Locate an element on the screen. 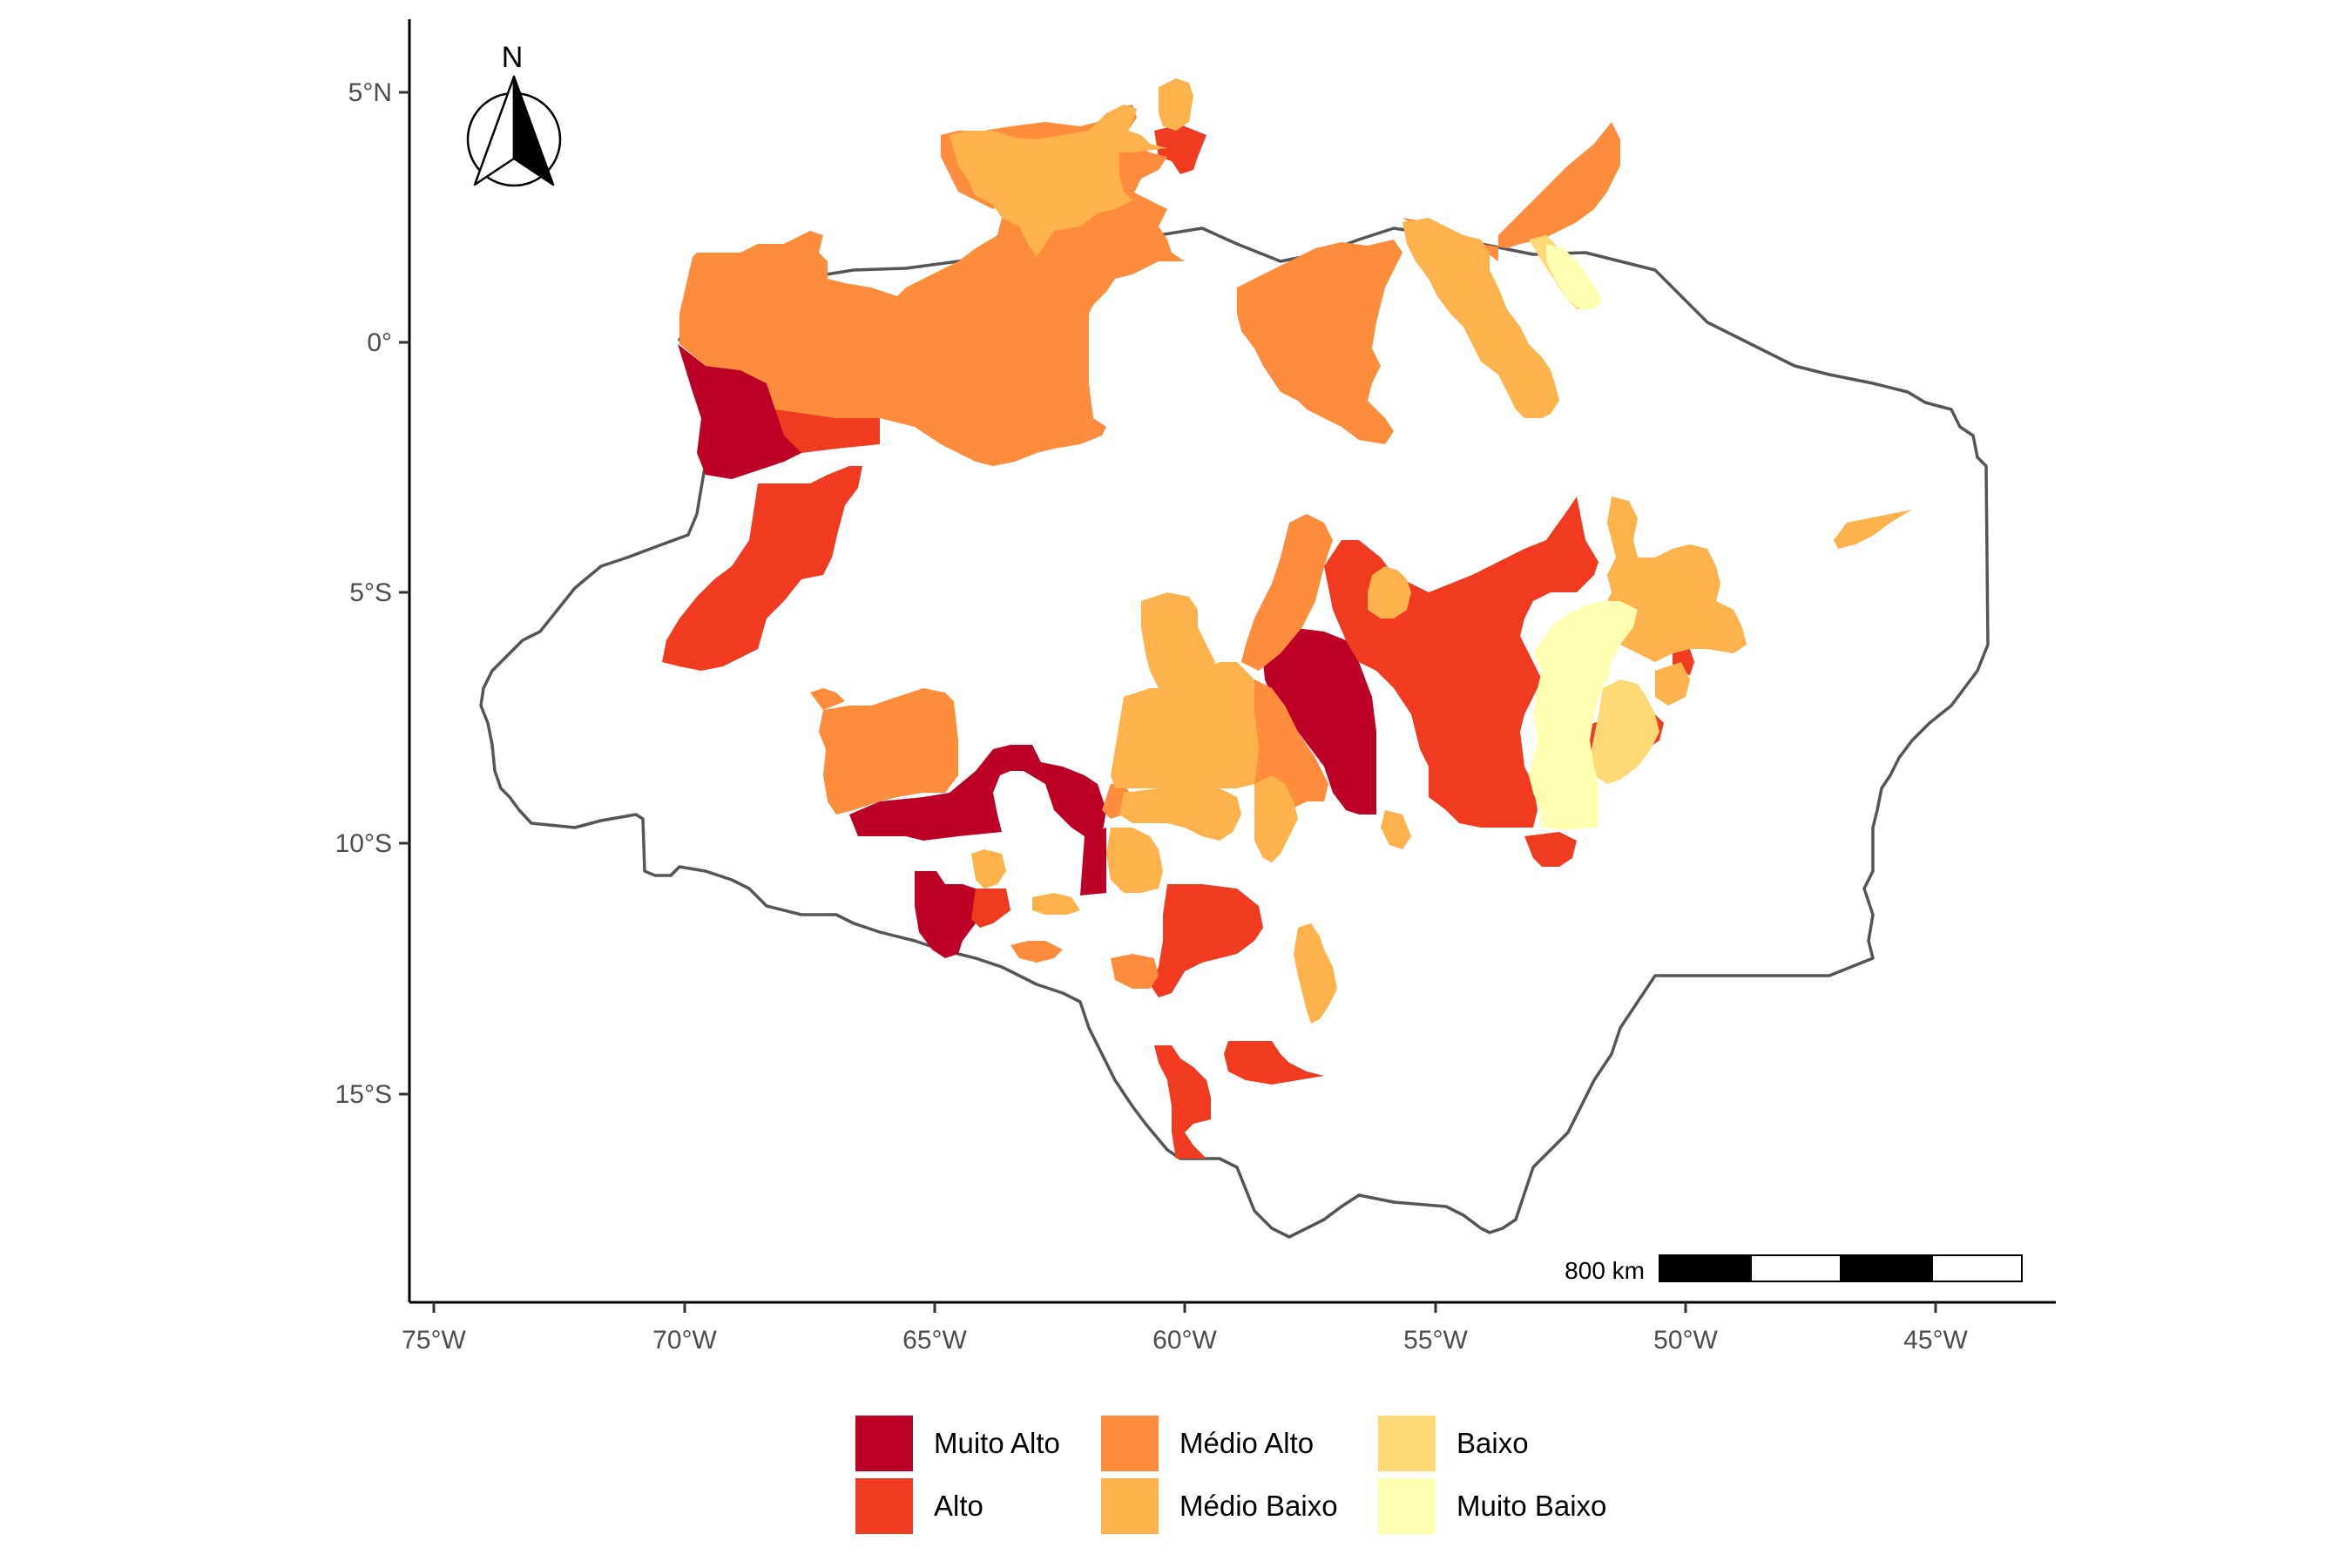 Image resolution: width=2352 pixels, height=1568 pixels. legend-swatch-muito-baixo is located at coordinates (1407, 1506).